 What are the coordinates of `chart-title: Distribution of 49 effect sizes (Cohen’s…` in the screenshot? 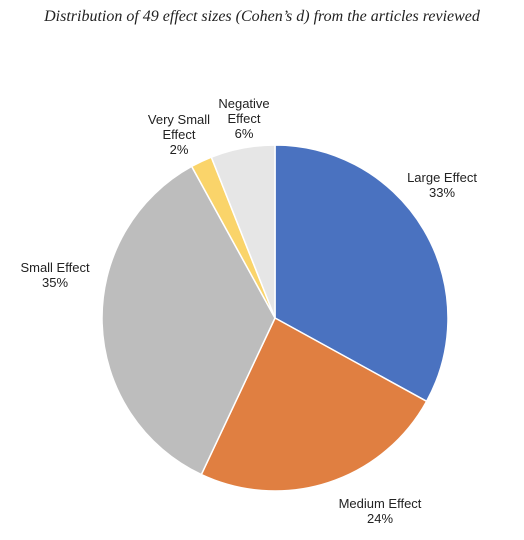 It's located at (262, 16).